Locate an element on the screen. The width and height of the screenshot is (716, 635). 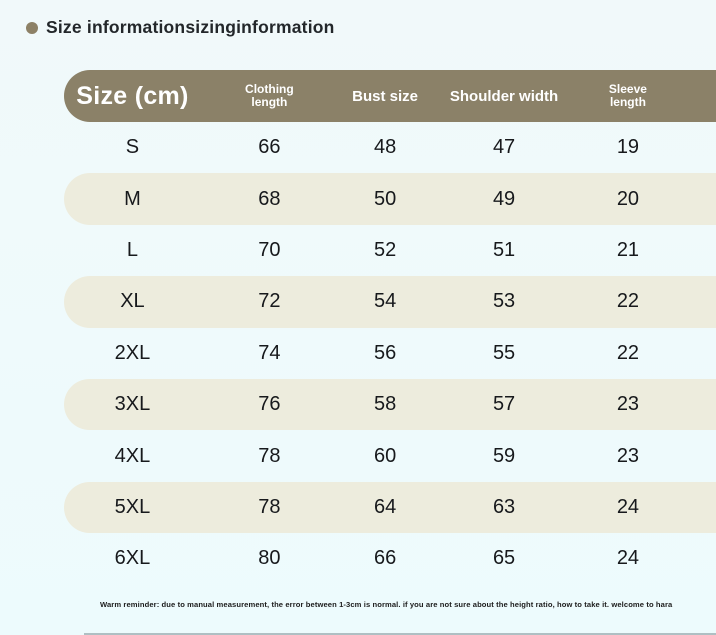
clothing-length-value: 76 is located at coordinates (269, 404).